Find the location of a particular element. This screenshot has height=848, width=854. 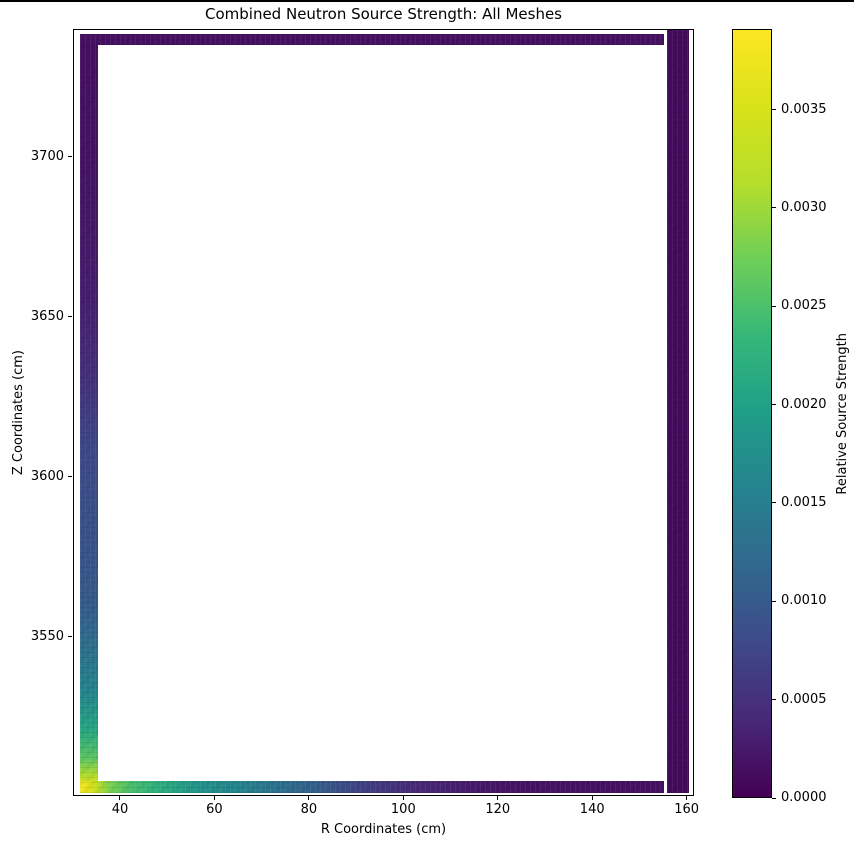

x-tick-label: 40 is located at coordinates (120, 809).